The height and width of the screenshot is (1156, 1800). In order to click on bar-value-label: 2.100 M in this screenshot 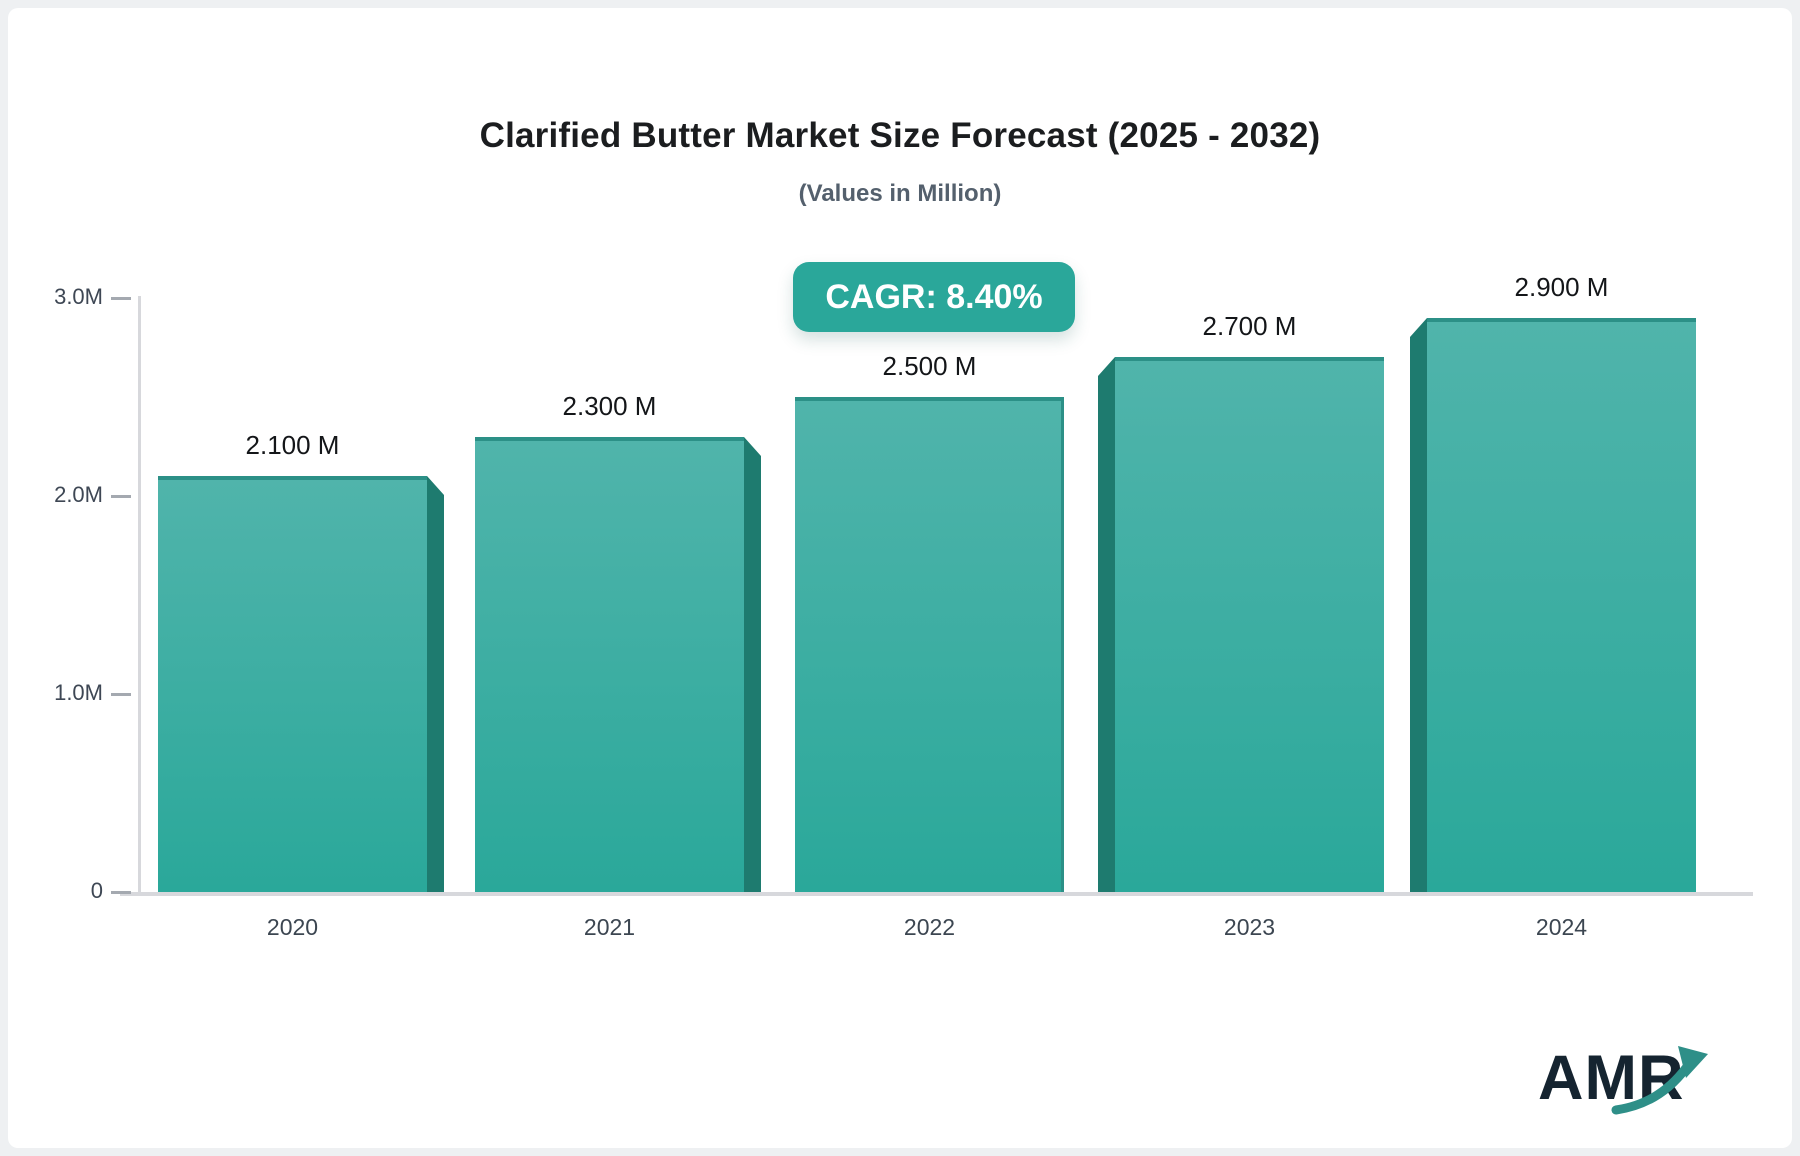, I will do `click(292, 445)`.